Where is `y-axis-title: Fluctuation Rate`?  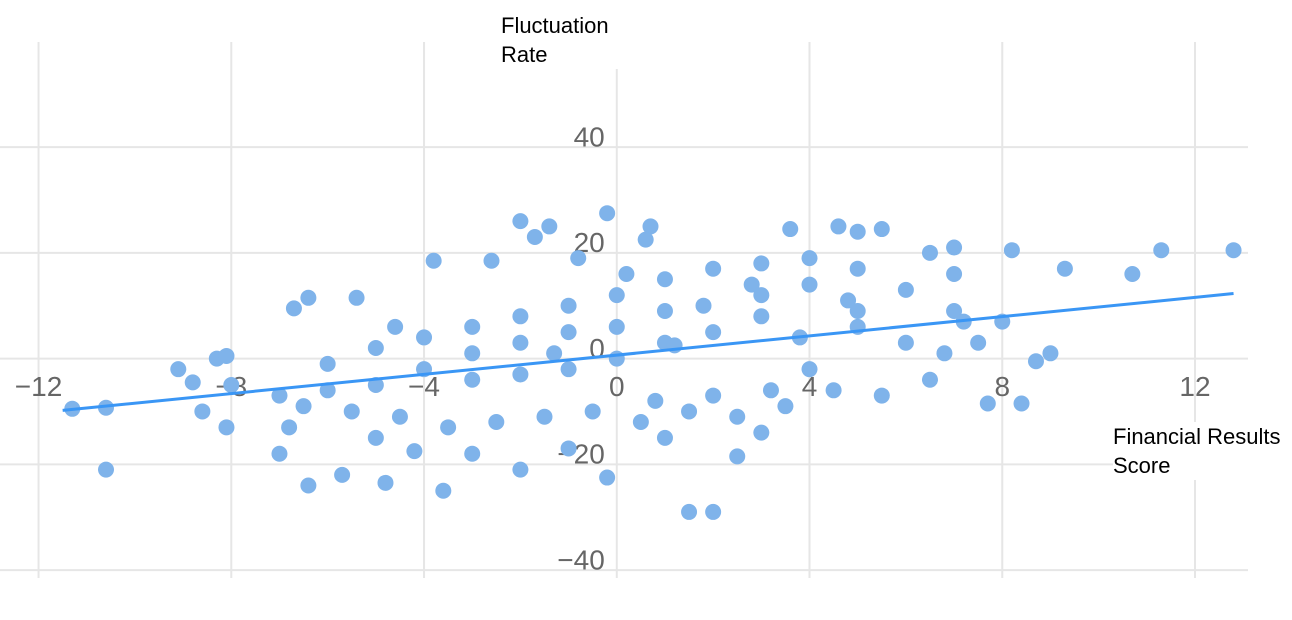 y-axis-title: Fluctuation Rate is located at coordinates (566, 40).